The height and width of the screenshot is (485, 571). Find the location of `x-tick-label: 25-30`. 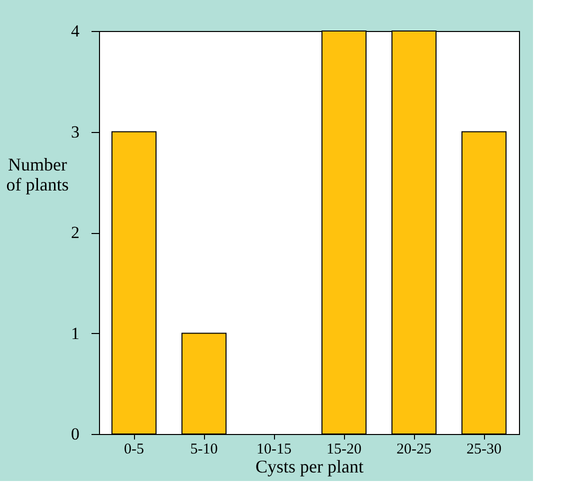

x-tick-label: 25-30 is located at coordinates (484, 450).